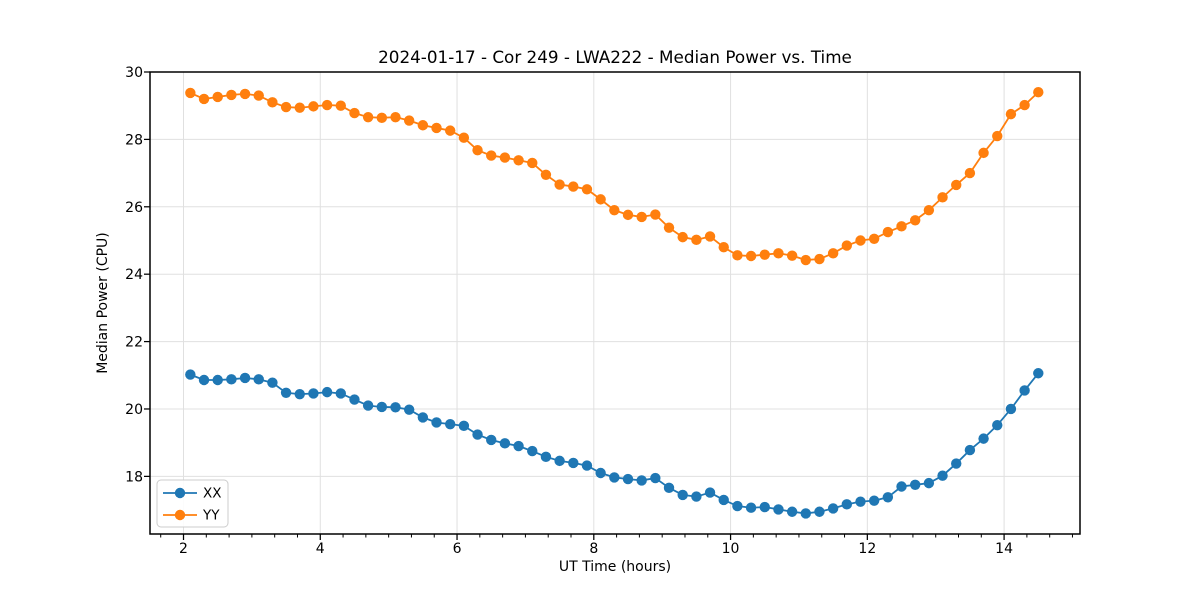 The height and width of the screenshot is (604, 1200). Describe the element at coordinates (180, 493) in the screenshot. I see `legend-marker-xx` at that location.